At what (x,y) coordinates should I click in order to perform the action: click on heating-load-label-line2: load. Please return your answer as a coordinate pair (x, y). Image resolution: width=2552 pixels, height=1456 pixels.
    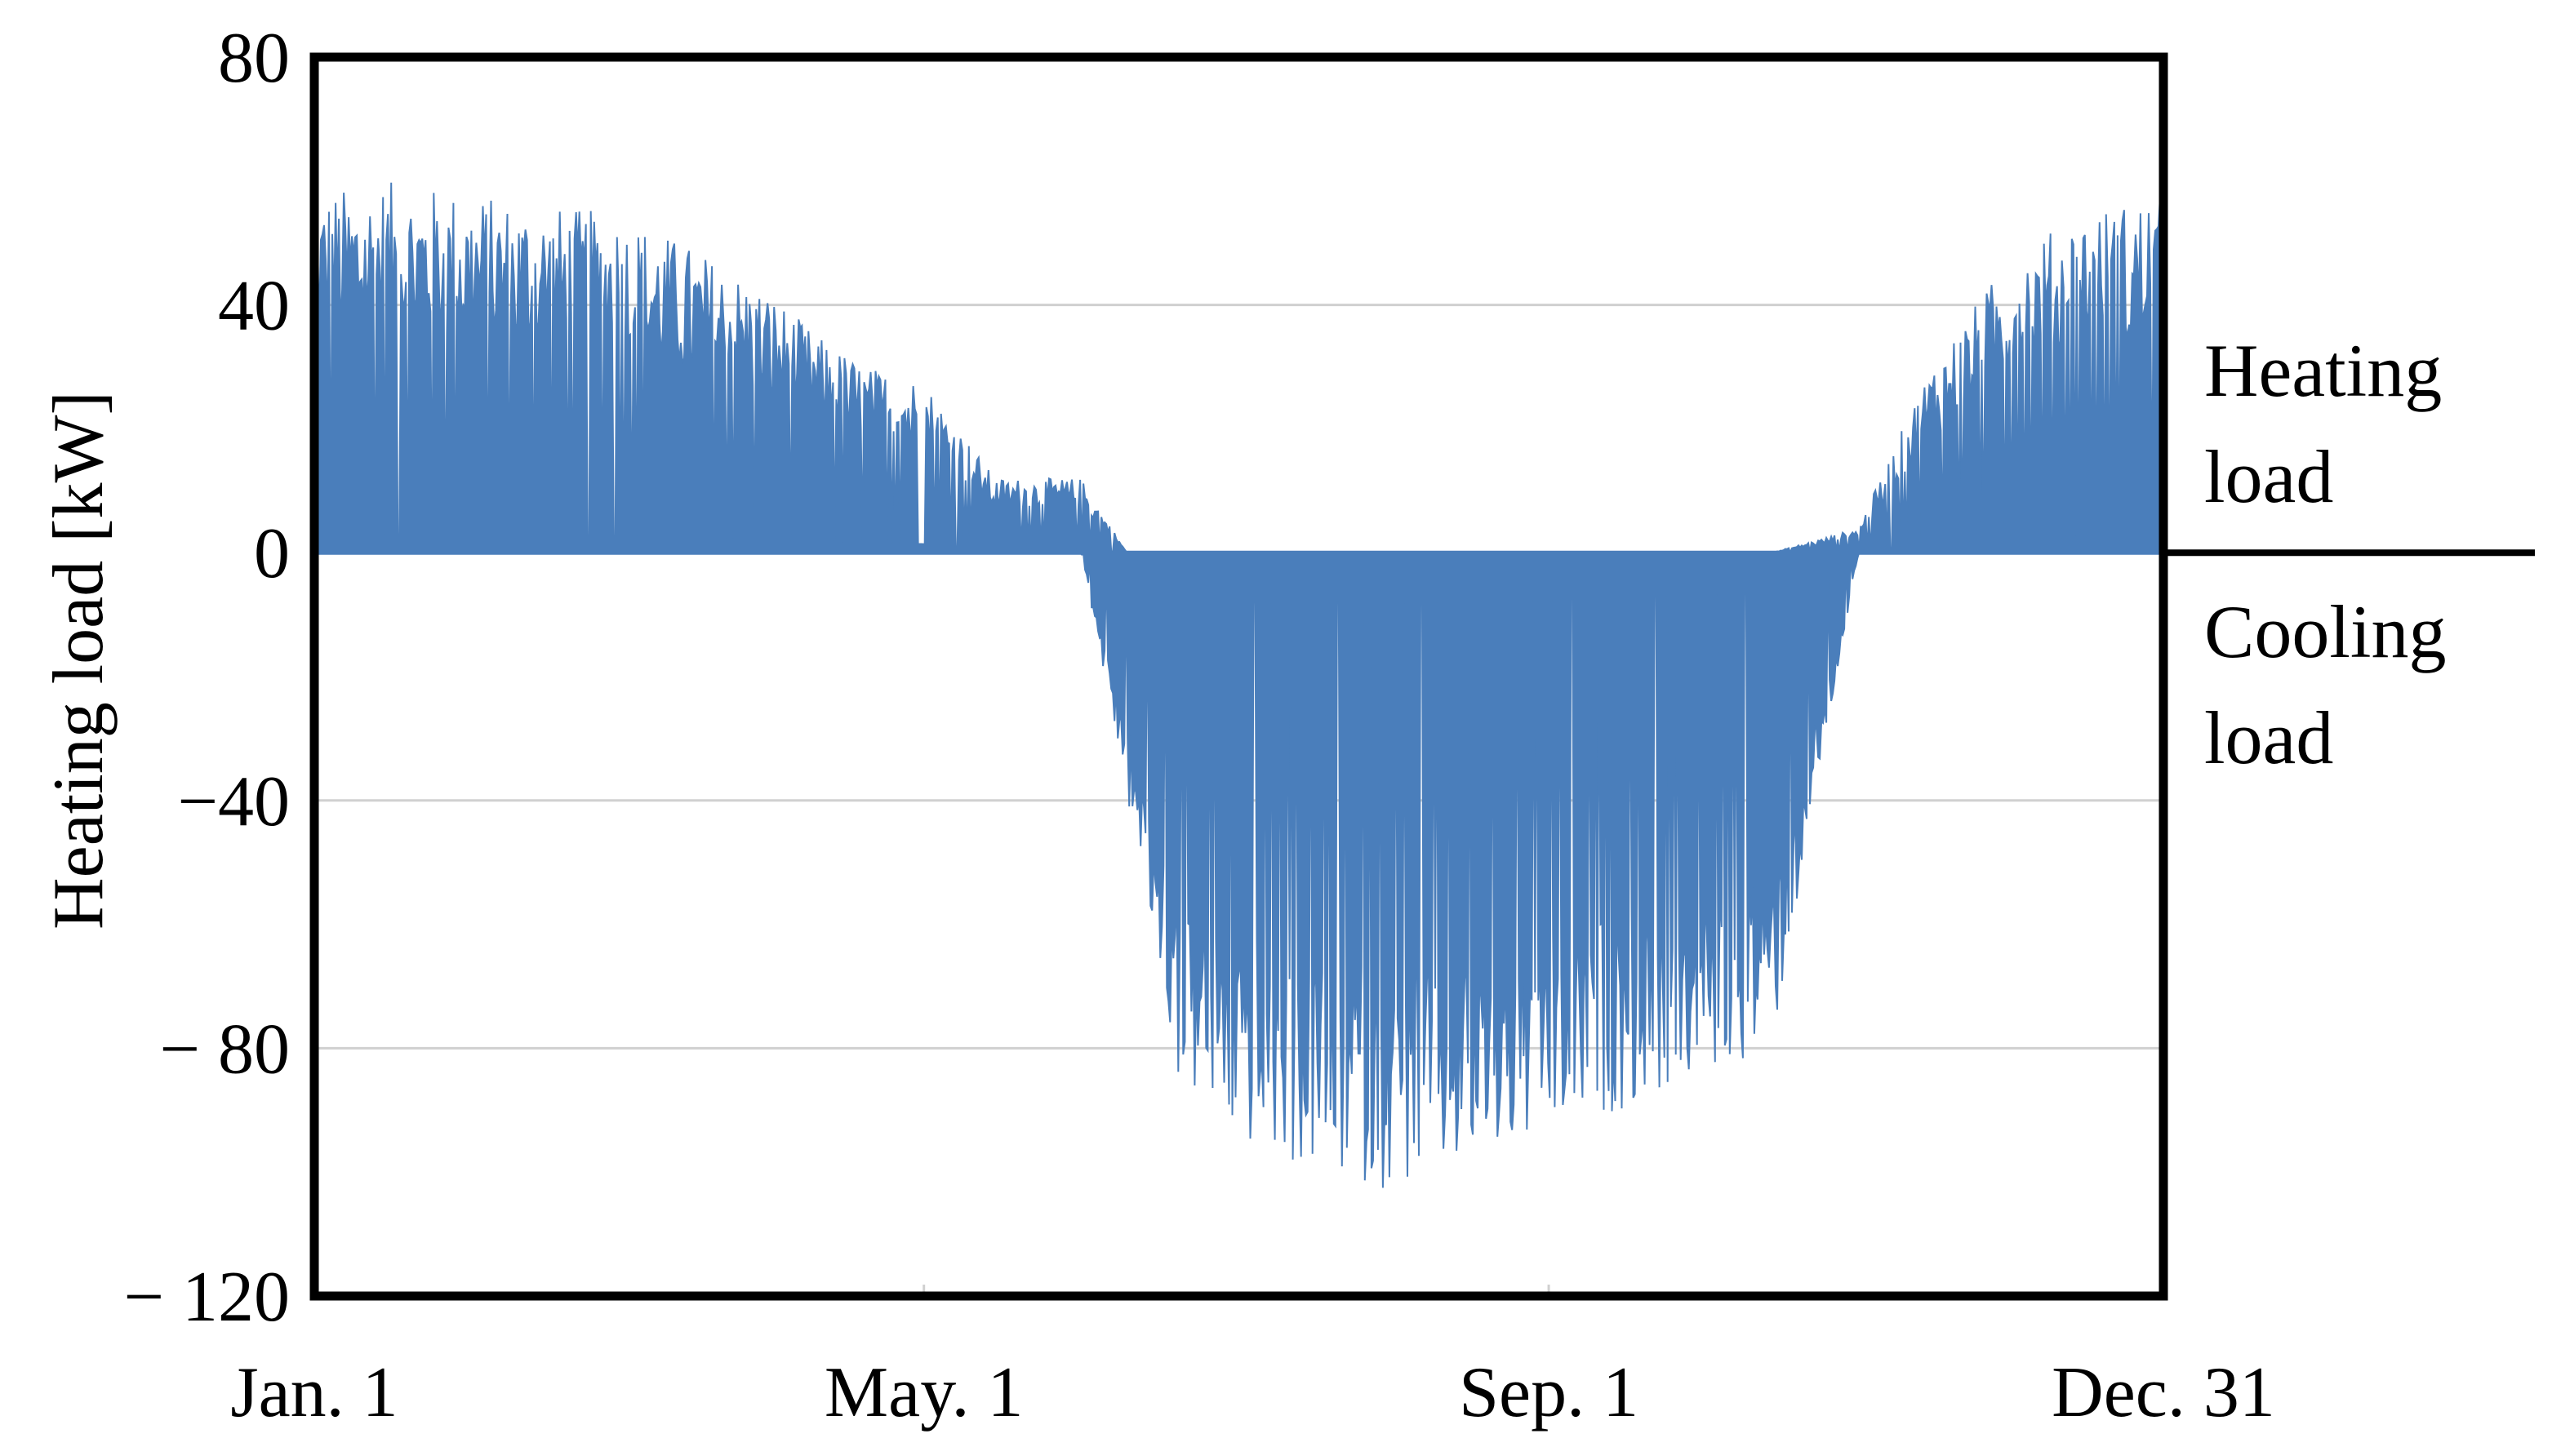
    Looking at the image, I should click on (2269, 476).